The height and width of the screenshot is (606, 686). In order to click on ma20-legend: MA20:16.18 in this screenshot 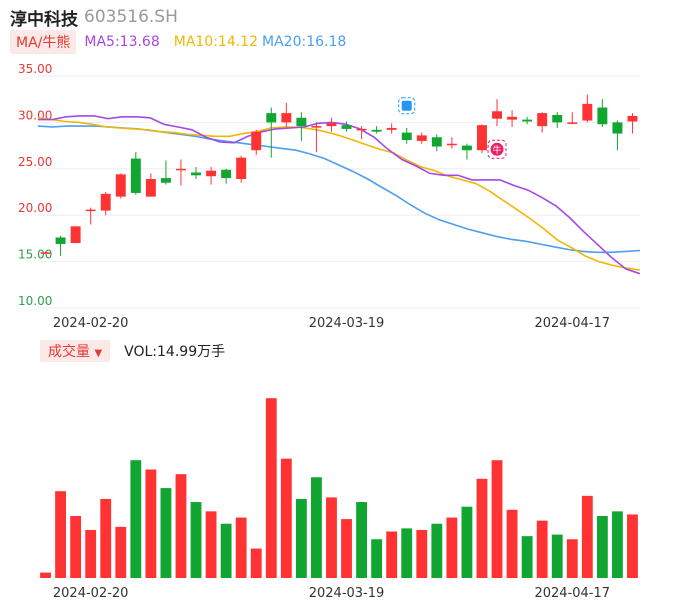, I will do `click(304, 42)`.